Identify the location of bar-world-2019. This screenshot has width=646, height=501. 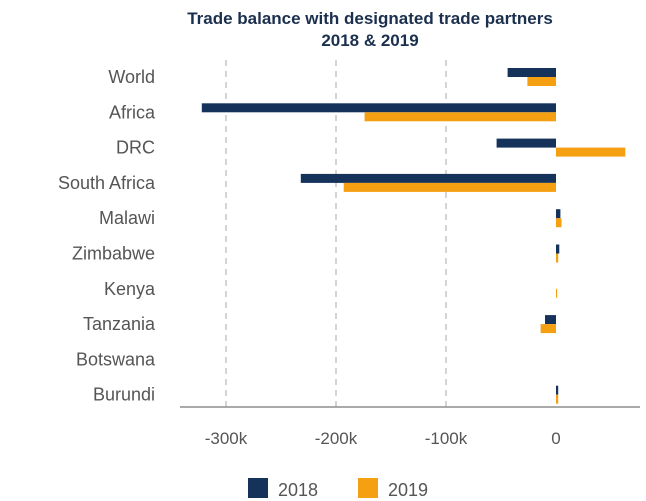
(541, 81).